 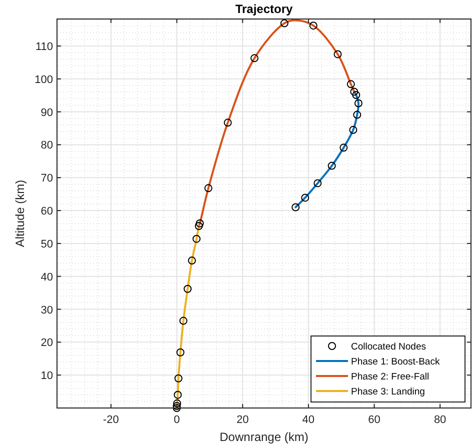 I want to click on y-tick-label: 110, so click(x=44, y=46).